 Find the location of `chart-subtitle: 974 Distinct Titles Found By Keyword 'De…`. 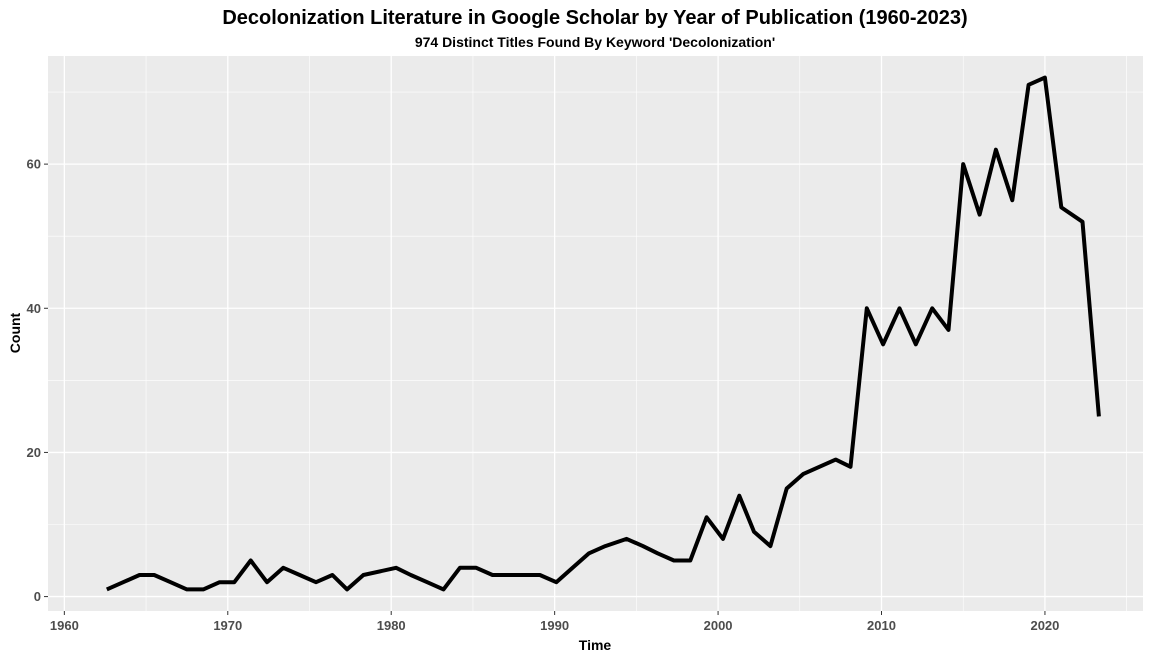

chart-subtitle: 974 Distinct Titles Found By Keyword 'De… is located at coordinates (595, 42).